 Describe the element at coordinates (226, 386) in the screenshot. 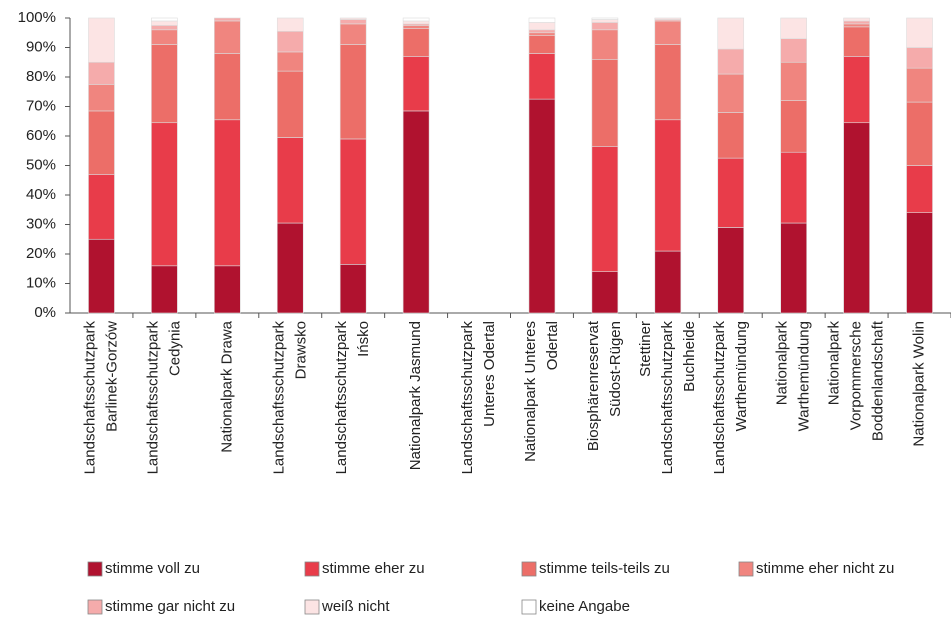

I see `x-tick-label: Nationalpark Drawa` at that location.